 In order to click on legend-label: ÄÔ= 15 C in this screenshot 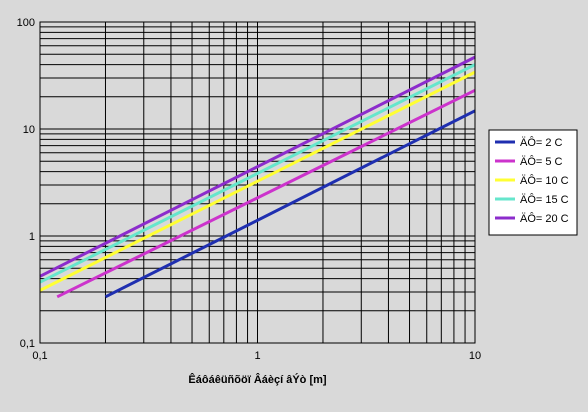, I will do `click(544, 199)`.